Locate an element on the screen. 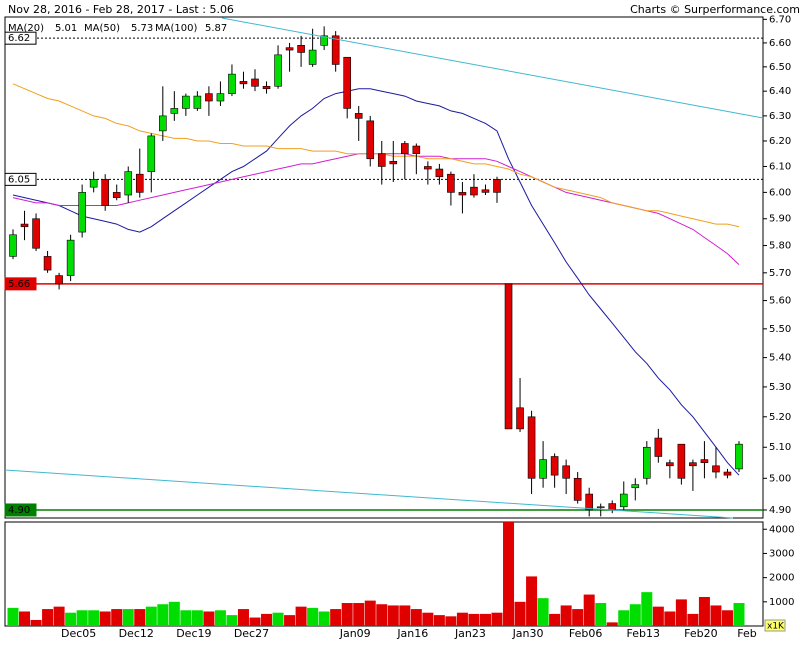 The height and width of the screenshot is (650, 805). legend-value: 5.87 is located at coordinates (216, 28).